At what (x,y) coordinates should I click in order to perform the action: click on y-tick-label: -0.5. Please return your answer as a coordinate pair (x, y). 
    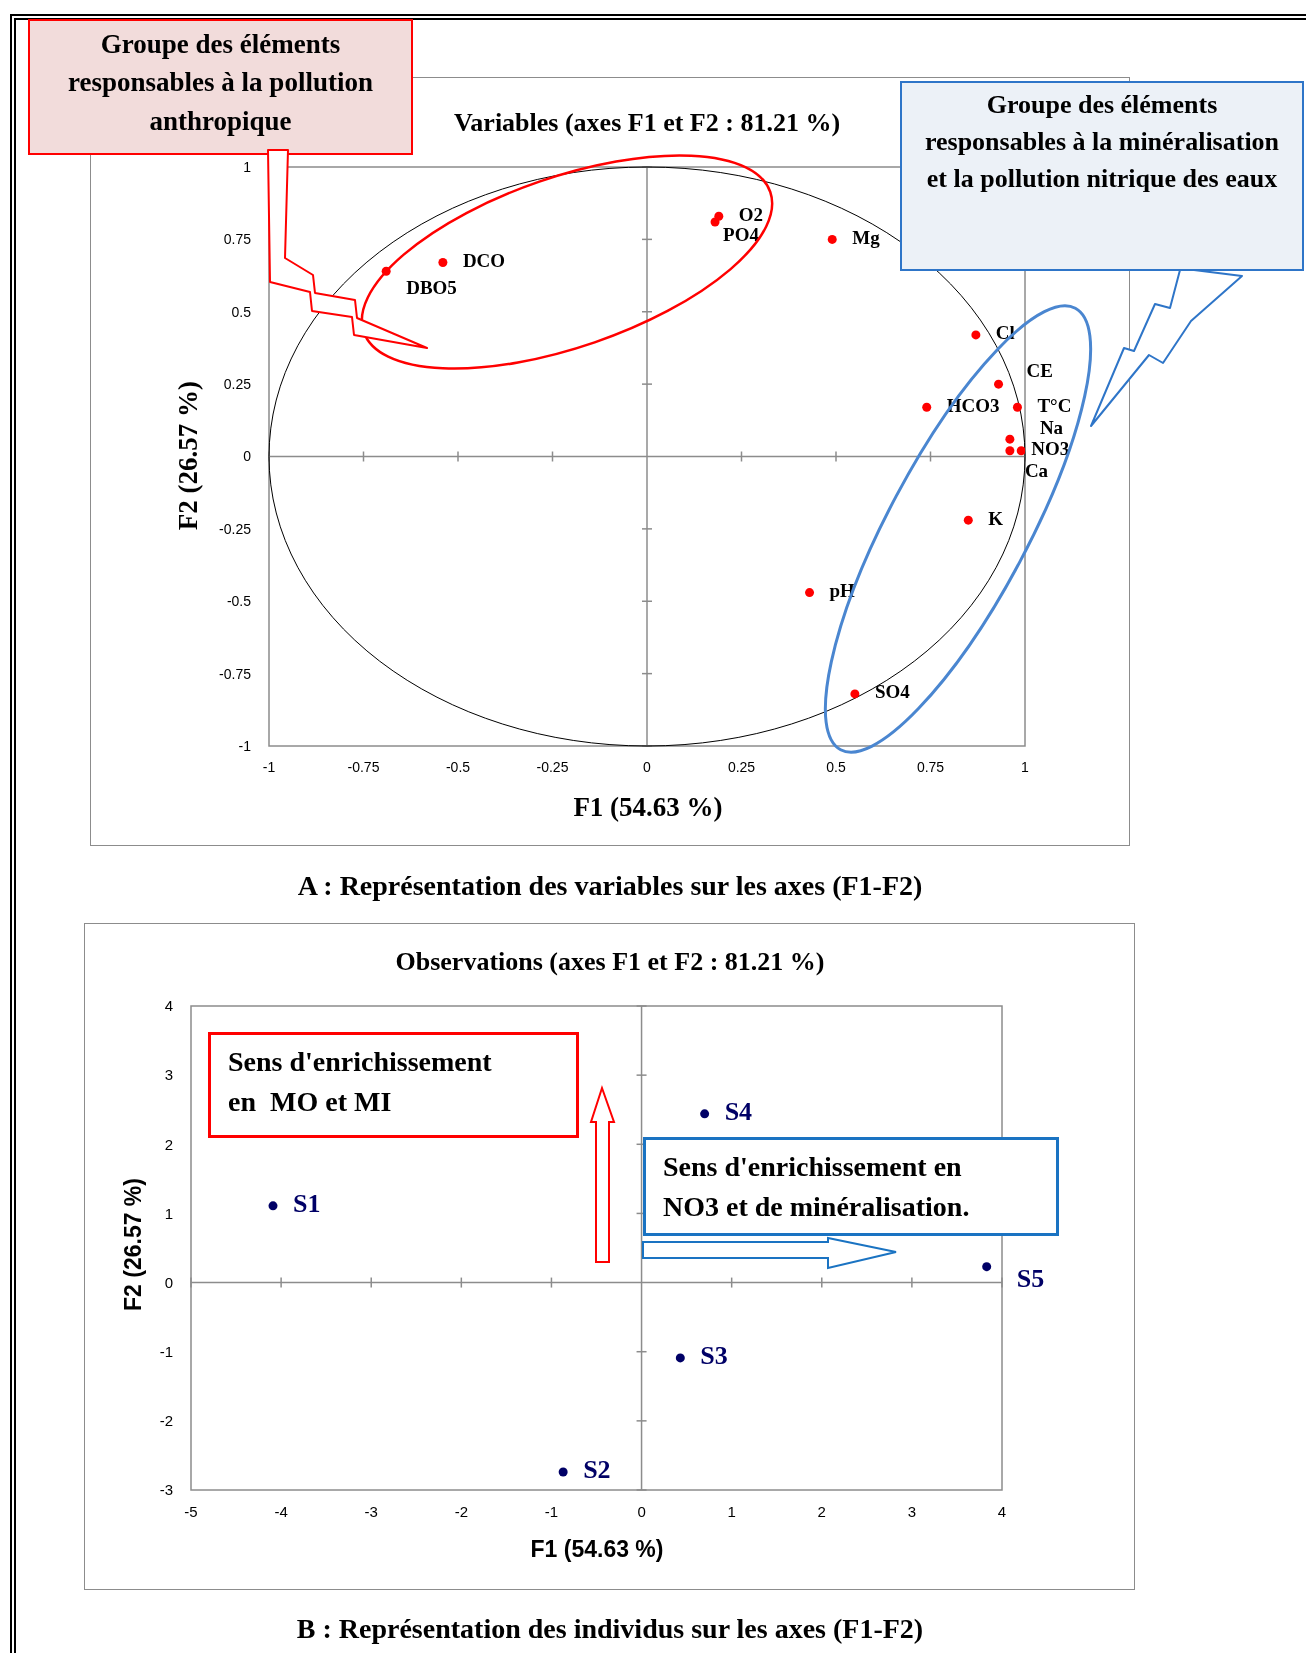
    Looking at the image, I should click on (239, 601).